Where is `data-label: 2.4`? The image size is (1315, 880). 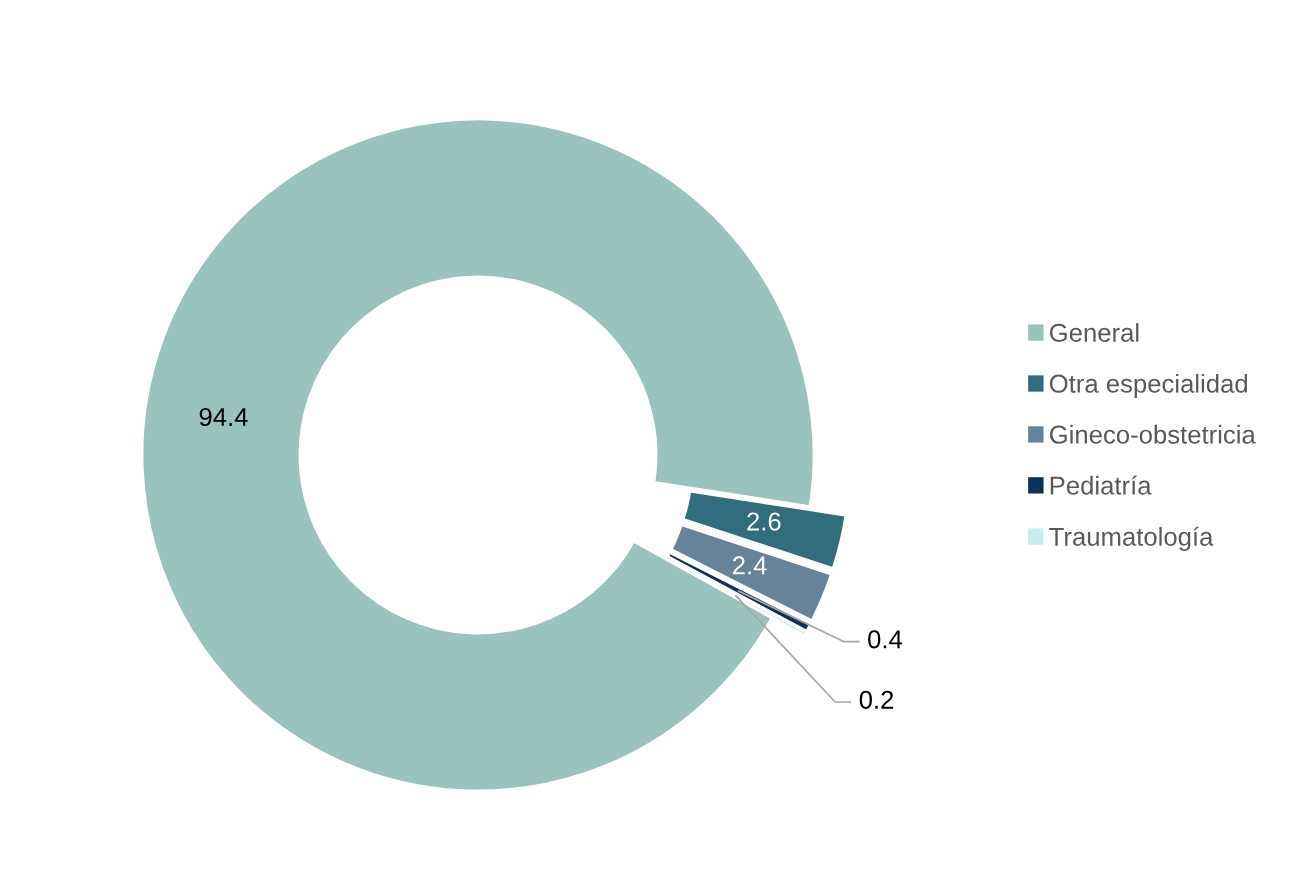 data-label: 2.4 is located at coordinates (750, 565).